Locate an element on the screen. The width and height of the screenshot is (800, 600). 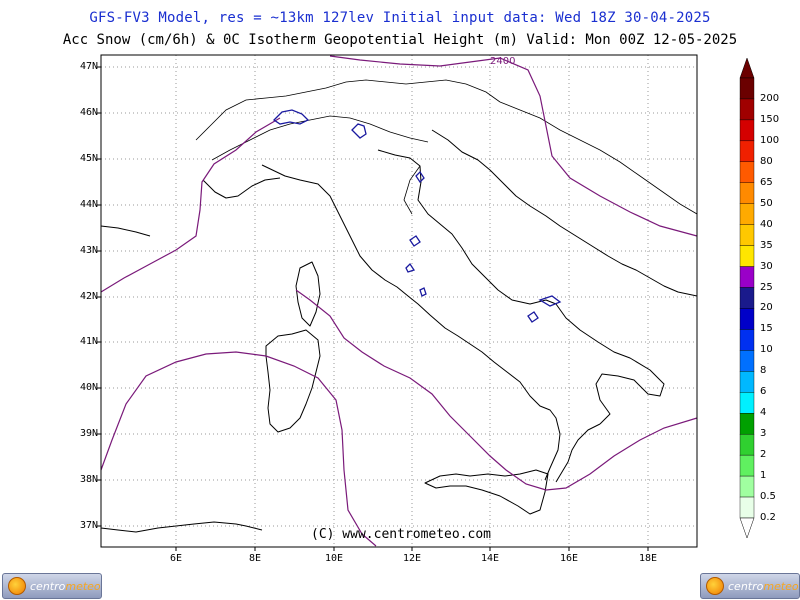
lat-label-46n: 46N is located at coordinates (88, 112).